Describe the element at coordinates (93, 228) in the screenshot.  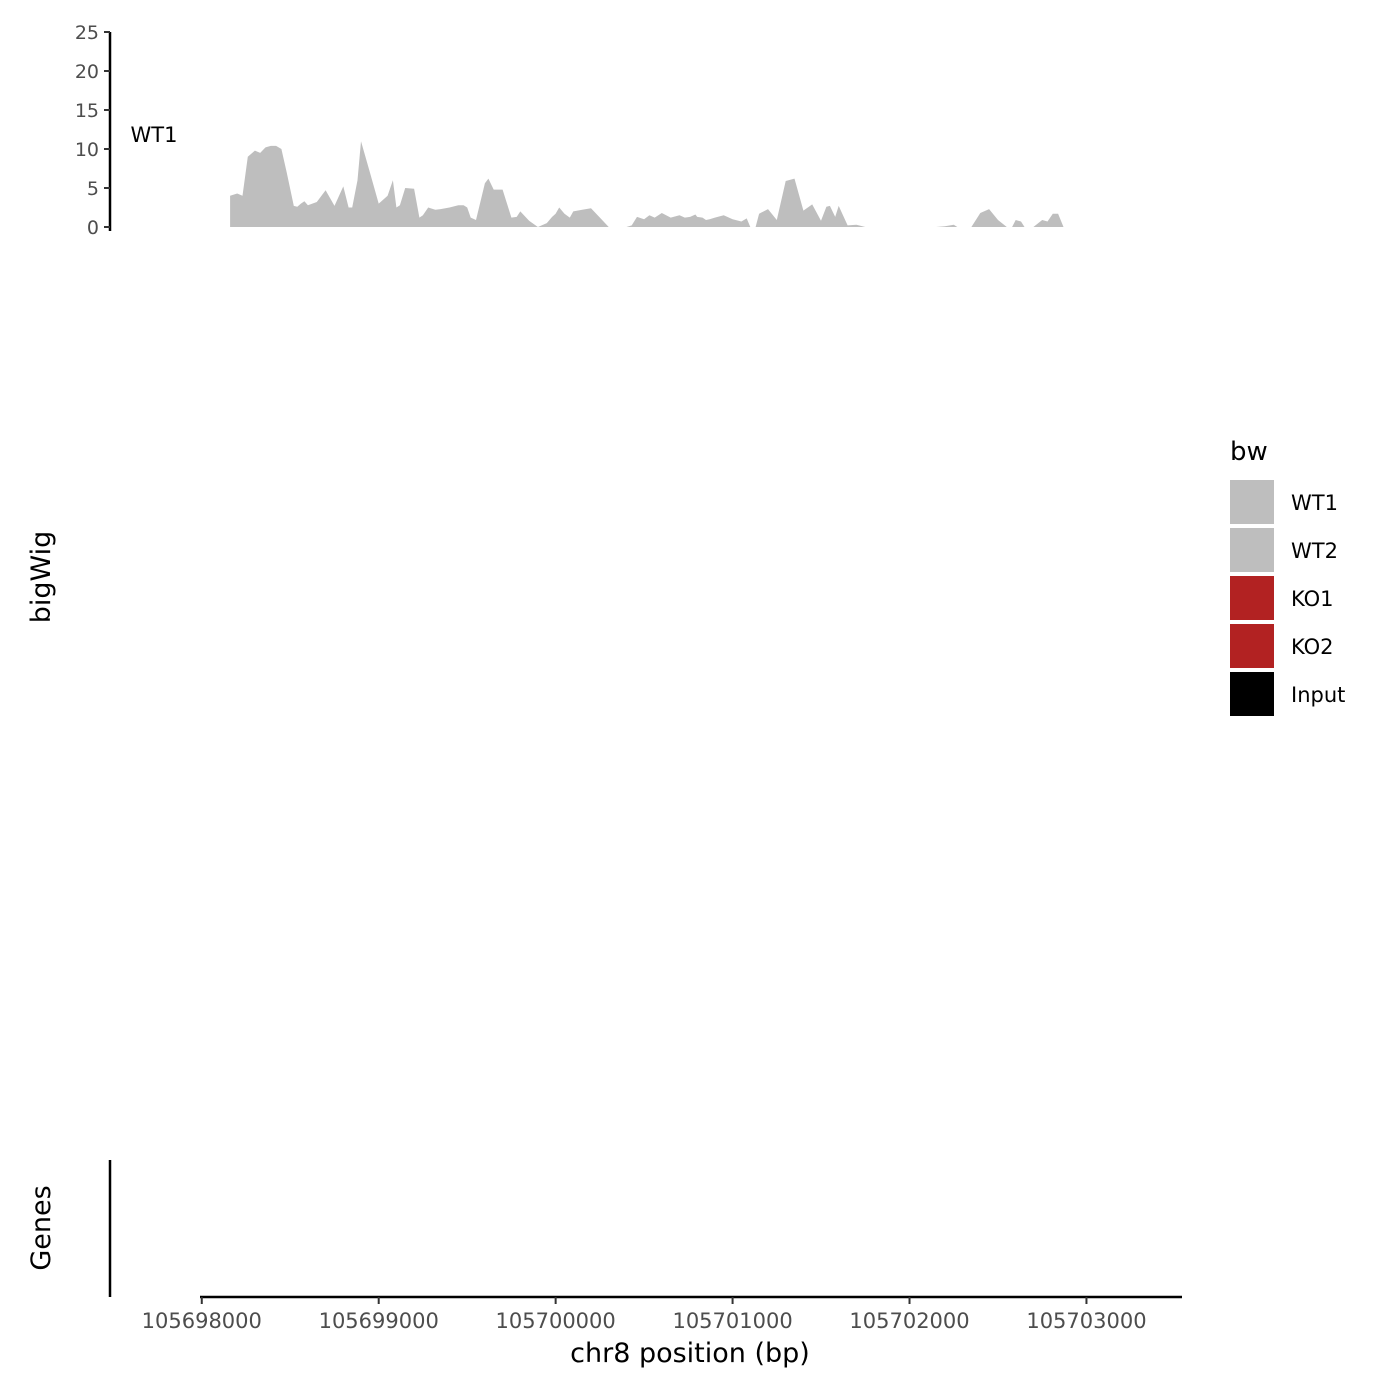
I see `y-tick-label: 0` at that location.